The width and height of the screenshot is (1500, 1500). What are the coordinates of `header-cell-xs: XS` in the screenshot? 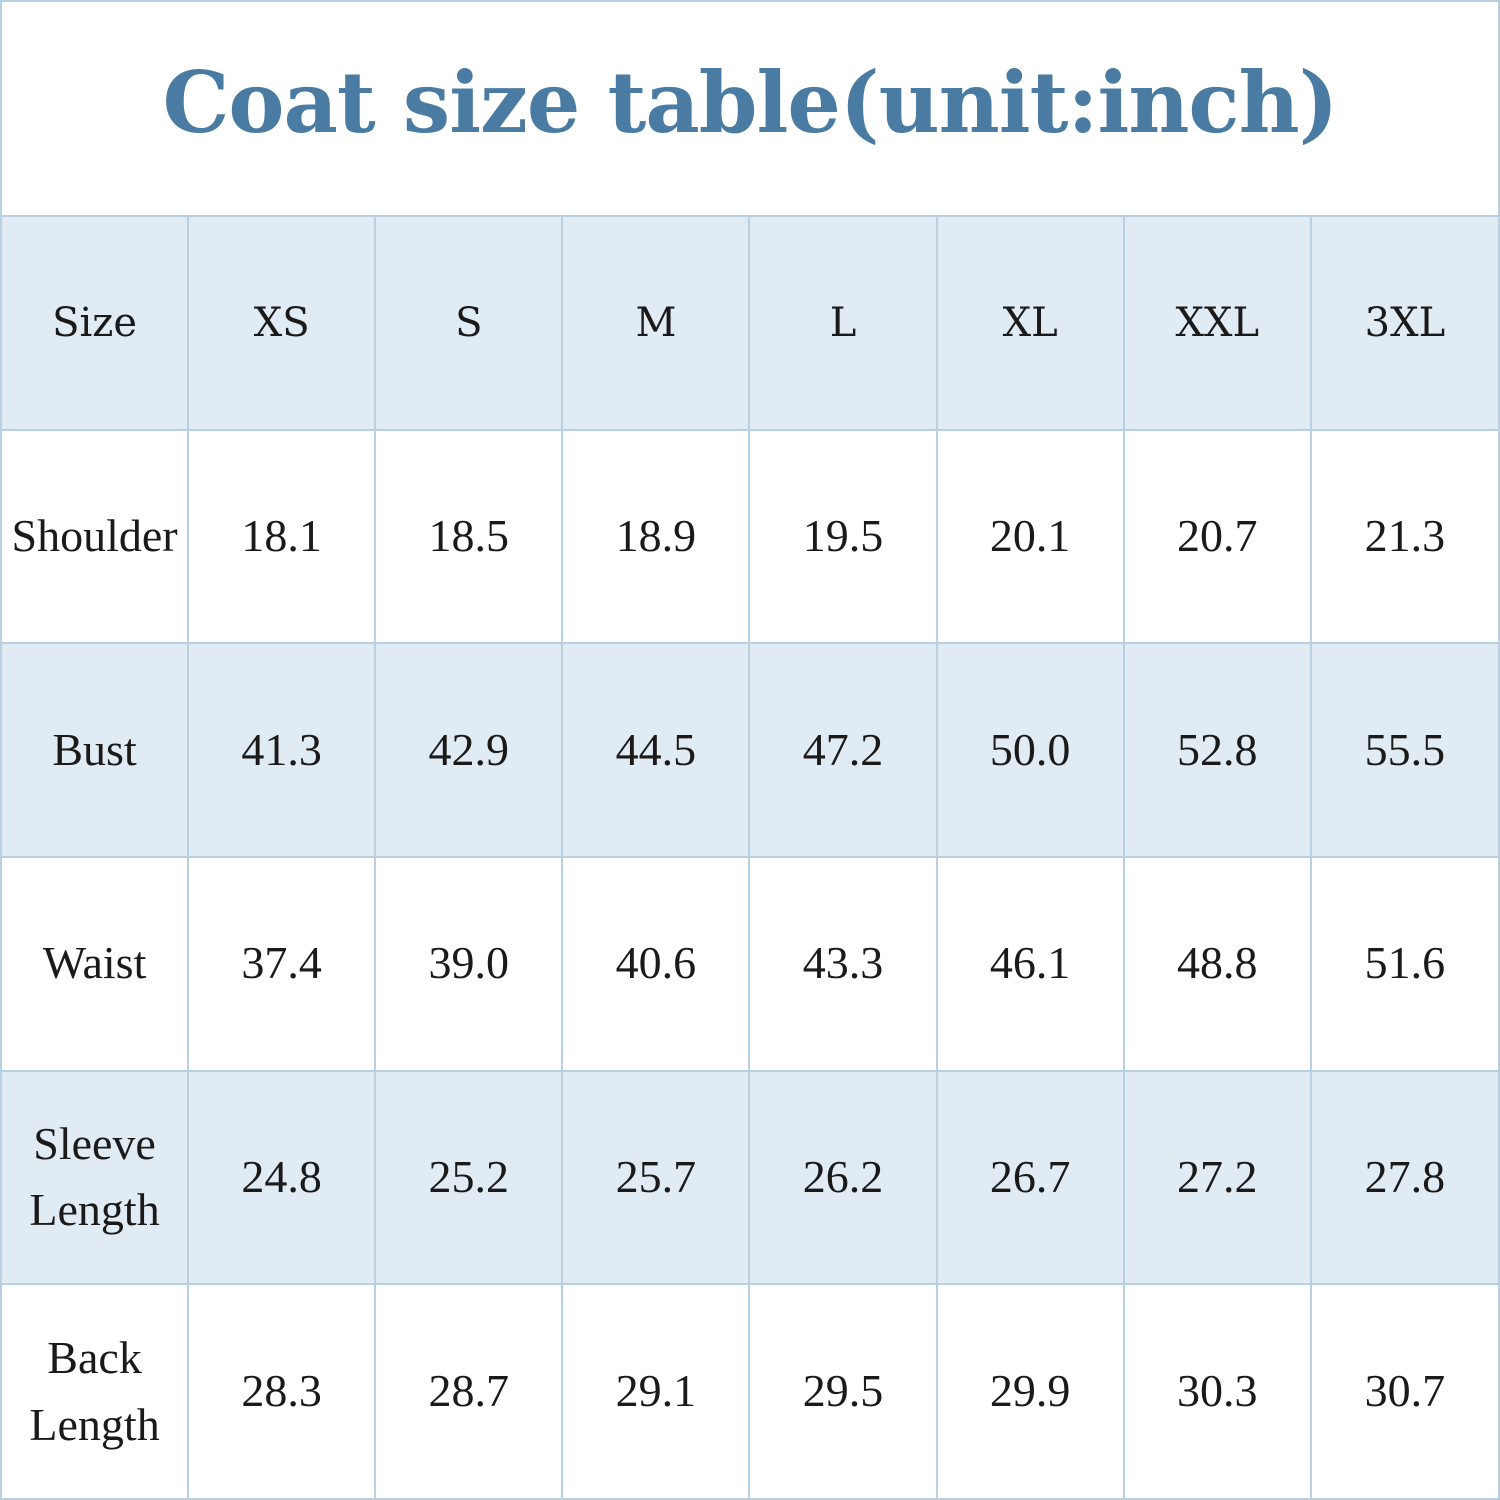 It's located at (282, 323).